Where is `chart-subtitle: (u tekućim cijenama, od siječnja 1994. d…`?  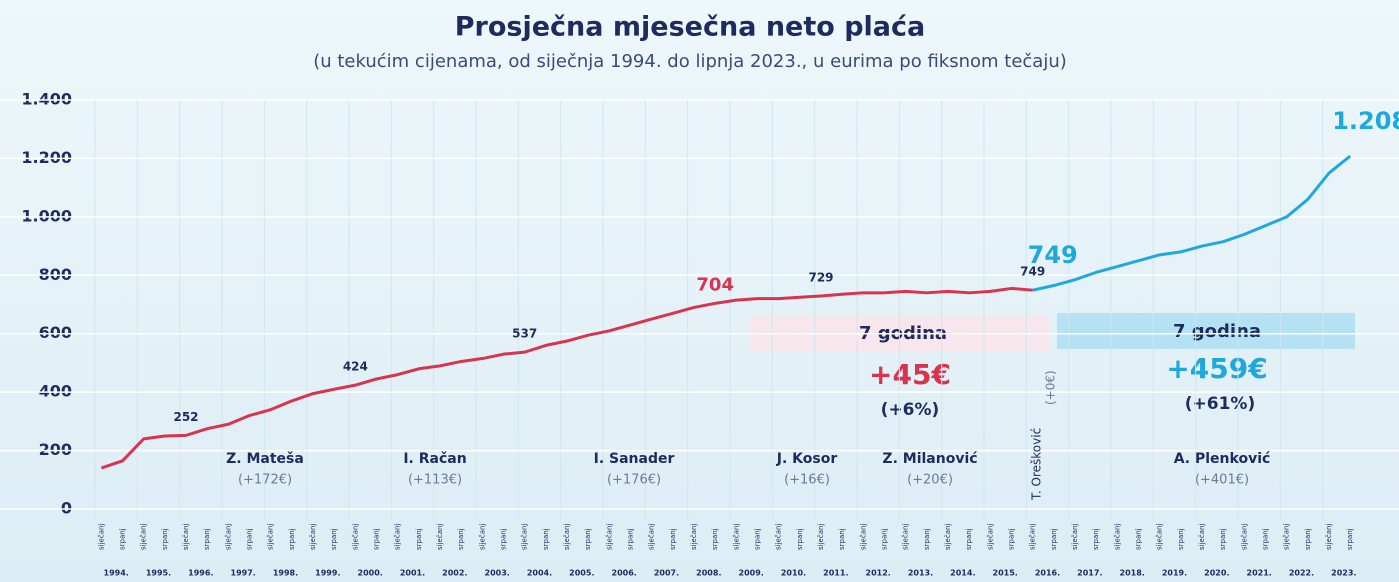 chart-subtitle: (u tekućim cijenama, od siječnja 1994. d… is located at coordinates (690, 61).